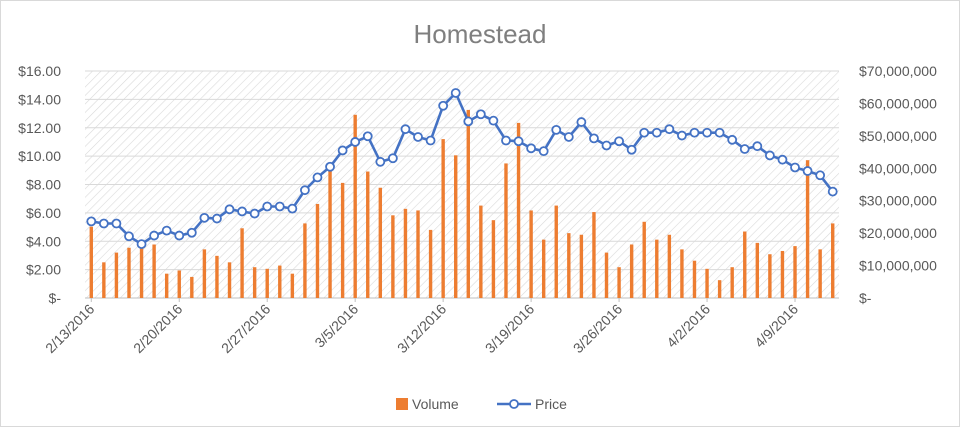 The image size is (960, 427). What do you see at coordinates (43, 213) in the screenshot?
I see `left-axis-tick-label: $6.00` at bounding box center [43, 213].